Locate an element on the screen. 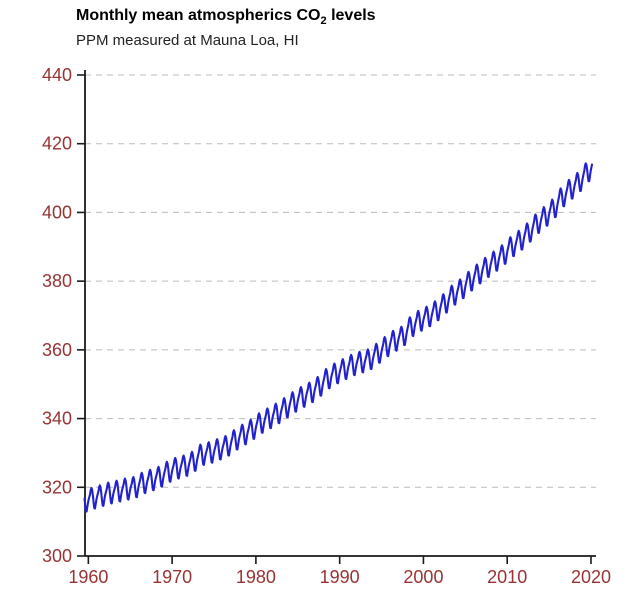 The image size is (642, 607). chart-subtitle: PPM measured at Mauna Loa, HI is located at coordinates (187, 40).